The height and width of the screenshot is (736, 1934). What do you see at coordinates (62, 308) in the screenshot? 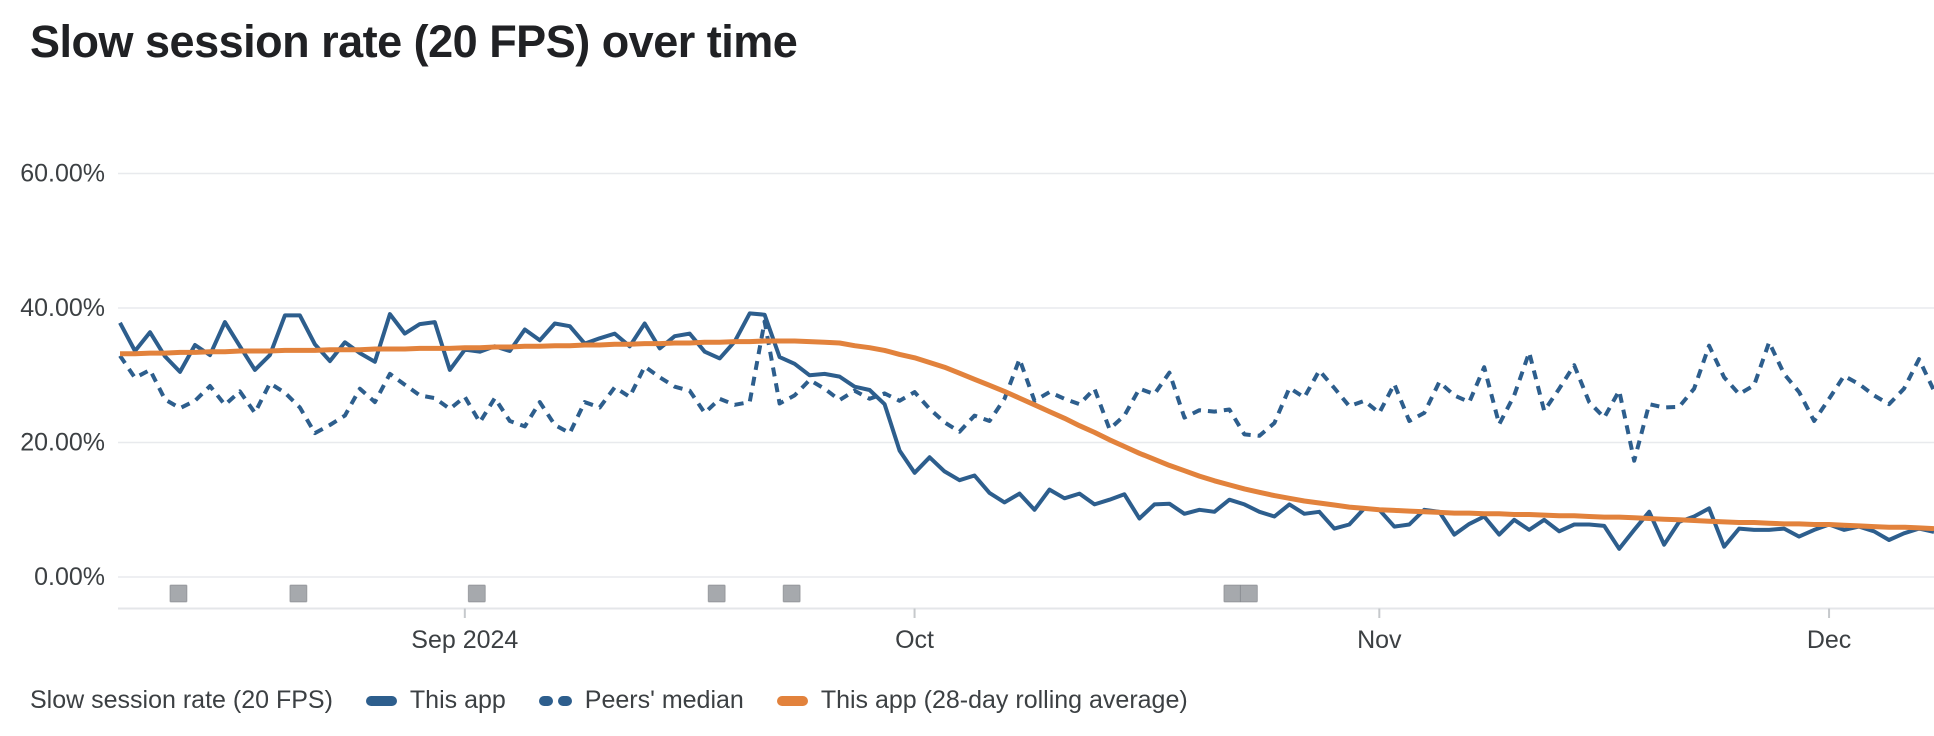
I see `y-axis-label: 40.00%` at bounding box center [62, 308].